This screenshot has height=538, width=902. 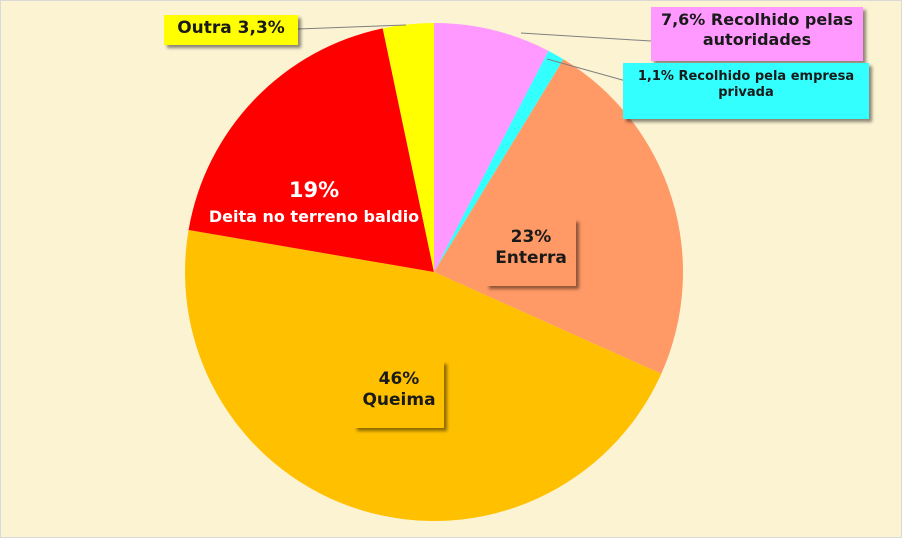 I want to click on category-label: Outra, so click(x=204, y=28).